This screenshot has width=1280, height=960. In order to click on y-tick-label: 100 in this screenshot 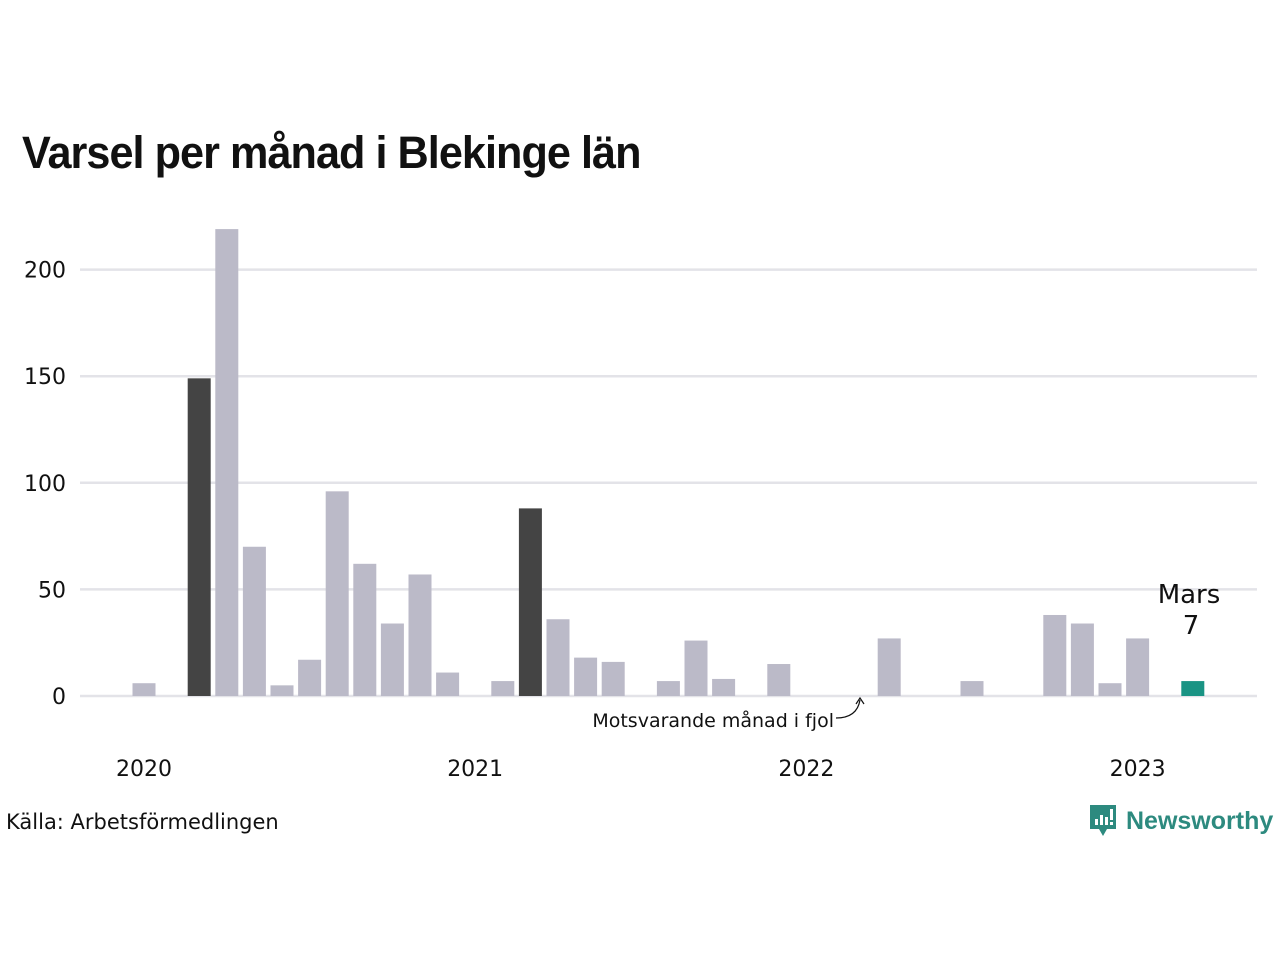, I will do `click(45, 484)`.